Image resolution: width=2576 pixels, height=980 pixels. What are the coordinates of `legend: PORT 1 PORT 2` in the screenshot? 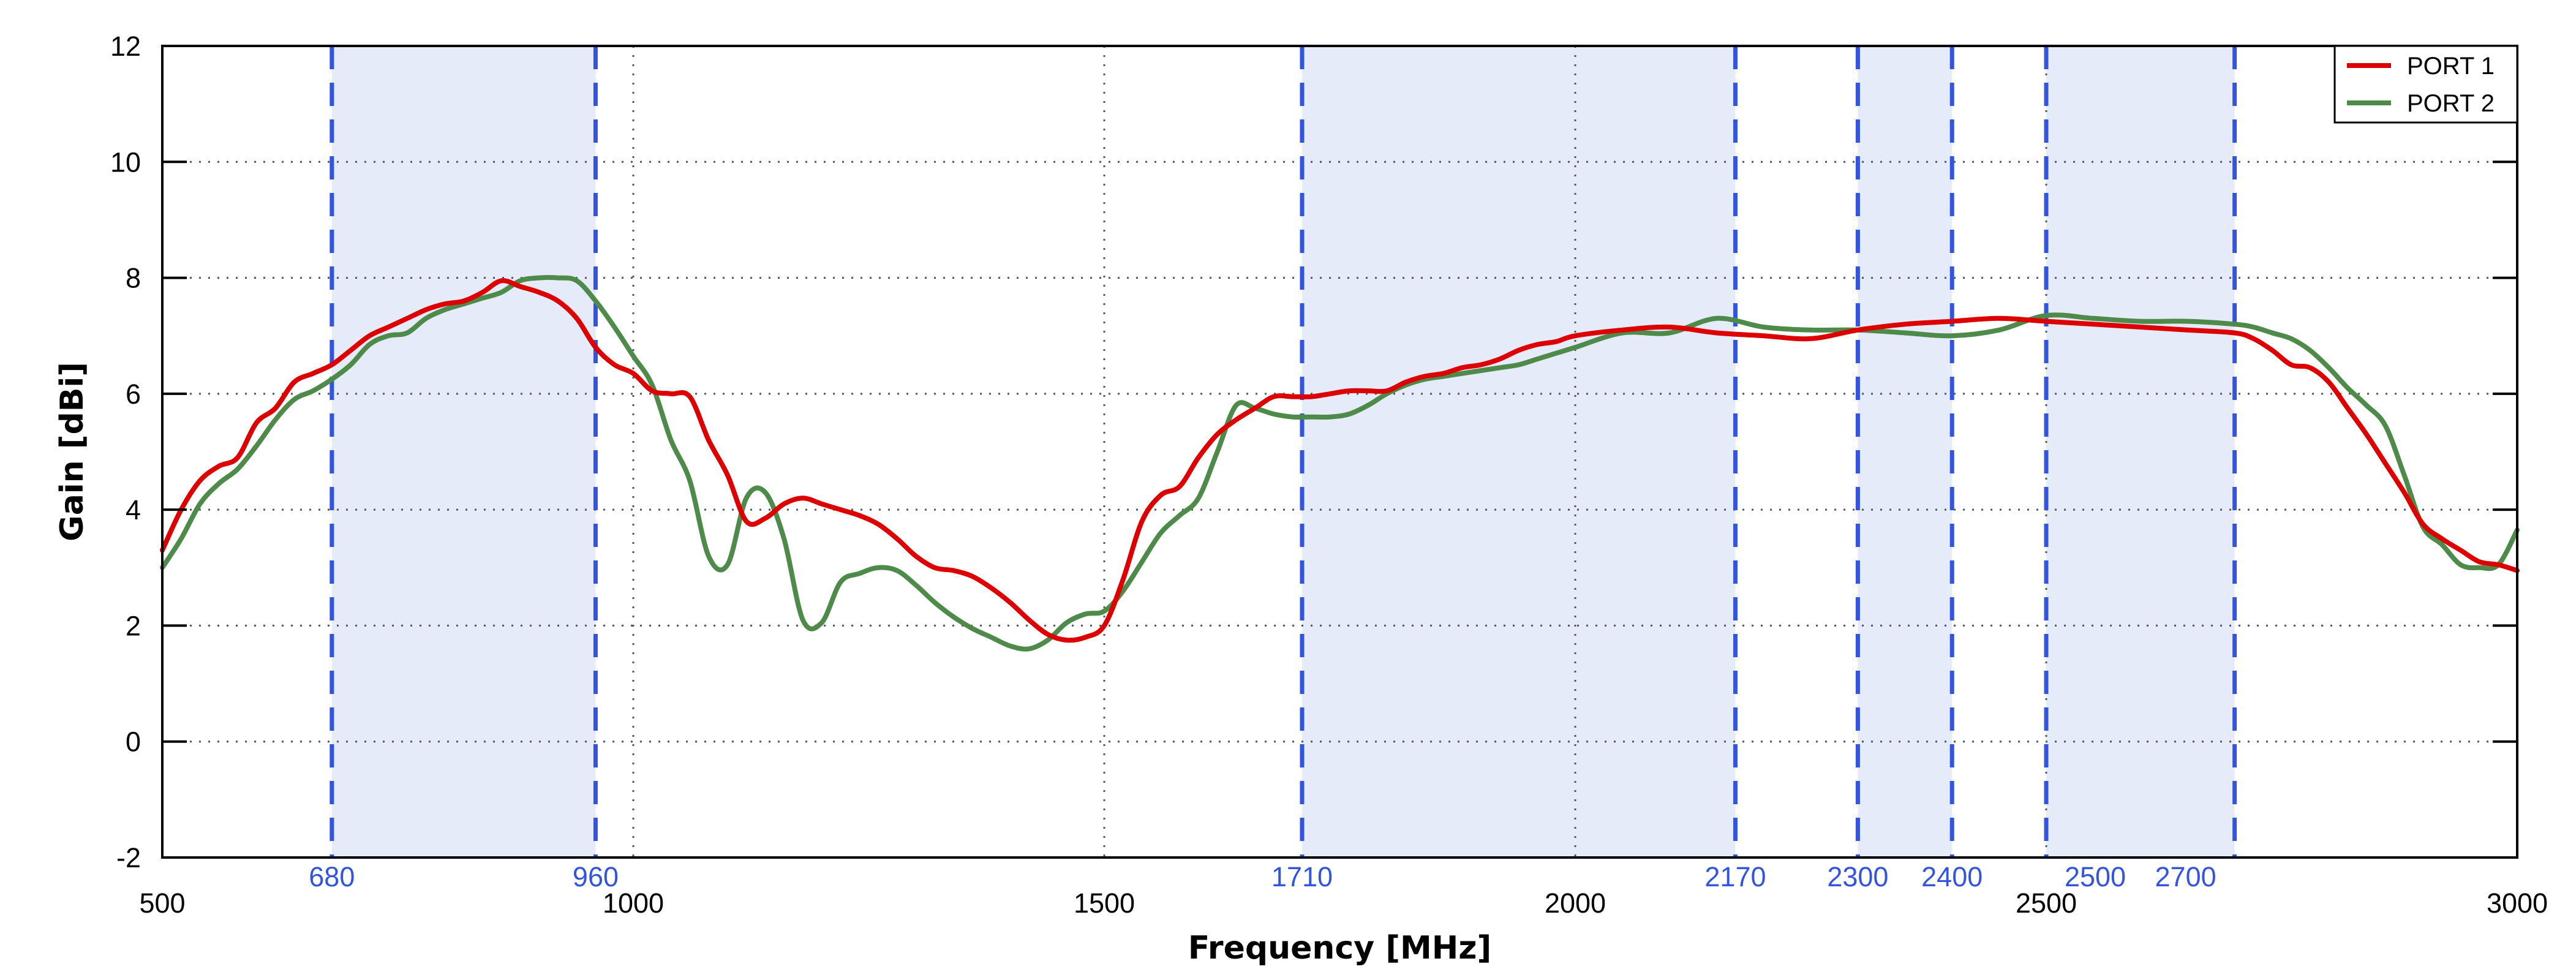 It's located at (2425, 85).